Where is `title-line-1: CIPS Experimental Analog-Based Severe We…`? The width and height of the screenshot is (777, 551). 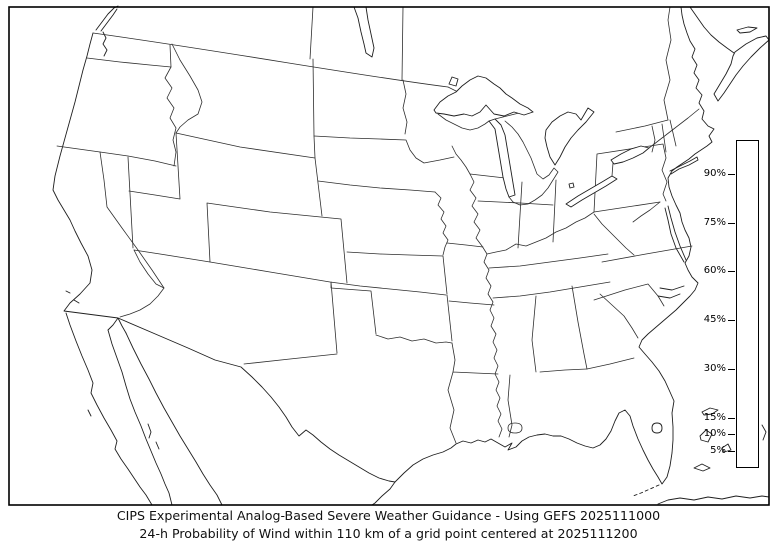 title-line-1: CIPS Experimental Analog-Based Severe We… is located at coordinates (388, 515).